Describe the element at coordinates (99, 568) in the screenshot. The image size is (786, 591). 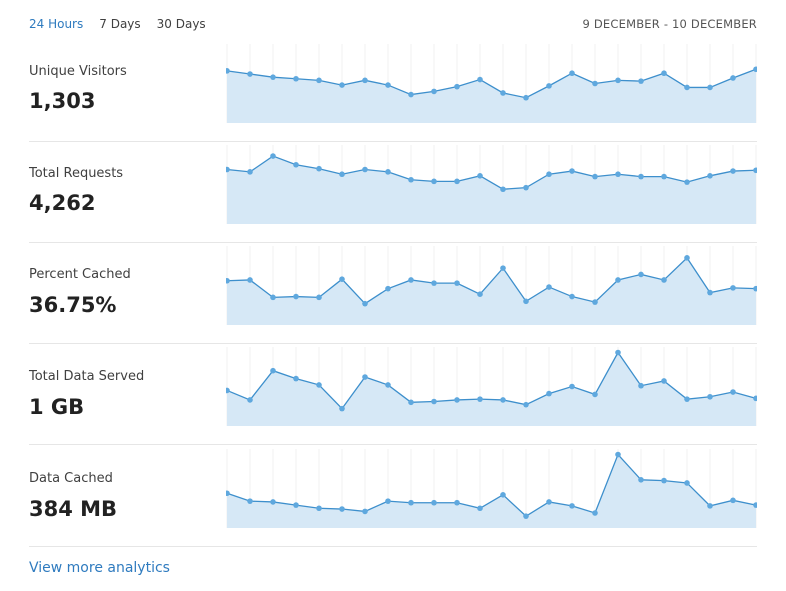
I see `view-more-analytics-link: View more analytics` at that location.